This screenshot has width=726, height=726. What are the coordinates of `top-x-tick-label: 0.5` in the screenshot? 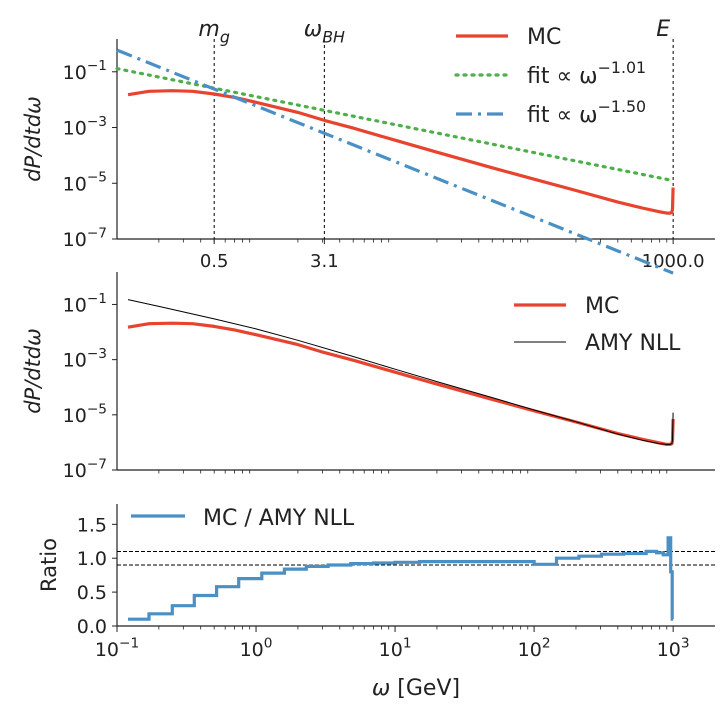 It's located at (214, 261).